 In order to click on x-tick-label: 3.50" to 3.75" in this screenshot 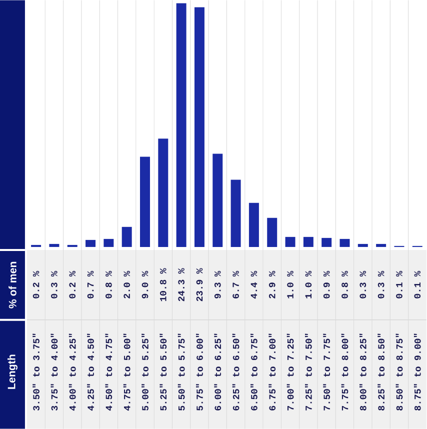, I will do `click(36, 372)`.